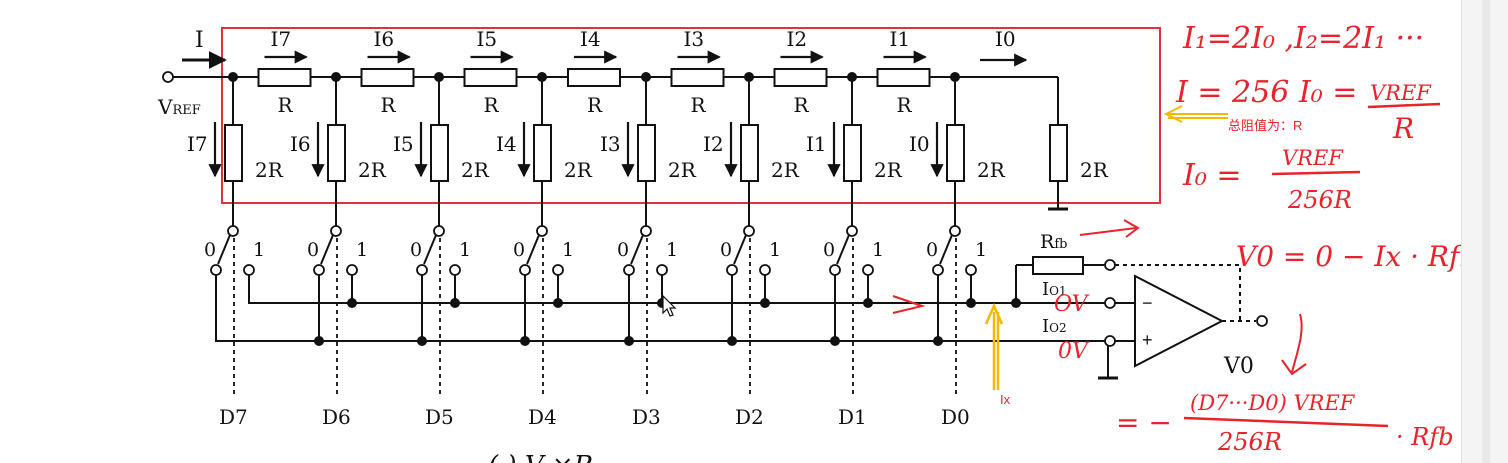 Image resolution: width=1508 pixels, height=463 pixels. What do you see at coordinates (1144, 422) in the screenshot?
I see `eq-line-5-lead: = −` at bounding box center [1144, 422].